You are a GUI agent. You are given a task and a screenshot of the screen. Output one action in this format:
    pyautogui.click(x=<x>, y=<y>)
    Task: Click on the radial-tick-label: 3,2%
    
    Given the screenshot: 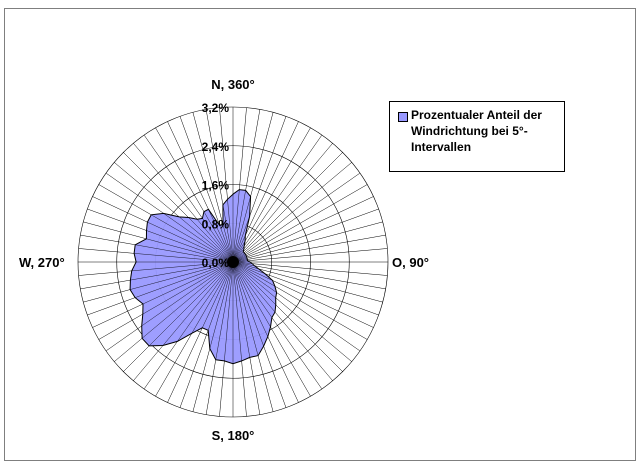 What is the action you would take?
    pyautogui.click(x=216, y=108)
    